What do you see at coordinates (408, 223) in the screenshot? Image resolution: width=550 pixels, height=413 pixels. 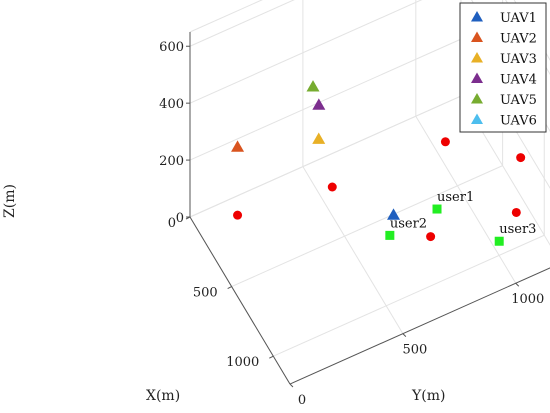 I see `user-label: user2` at bounding box center [408, 223].